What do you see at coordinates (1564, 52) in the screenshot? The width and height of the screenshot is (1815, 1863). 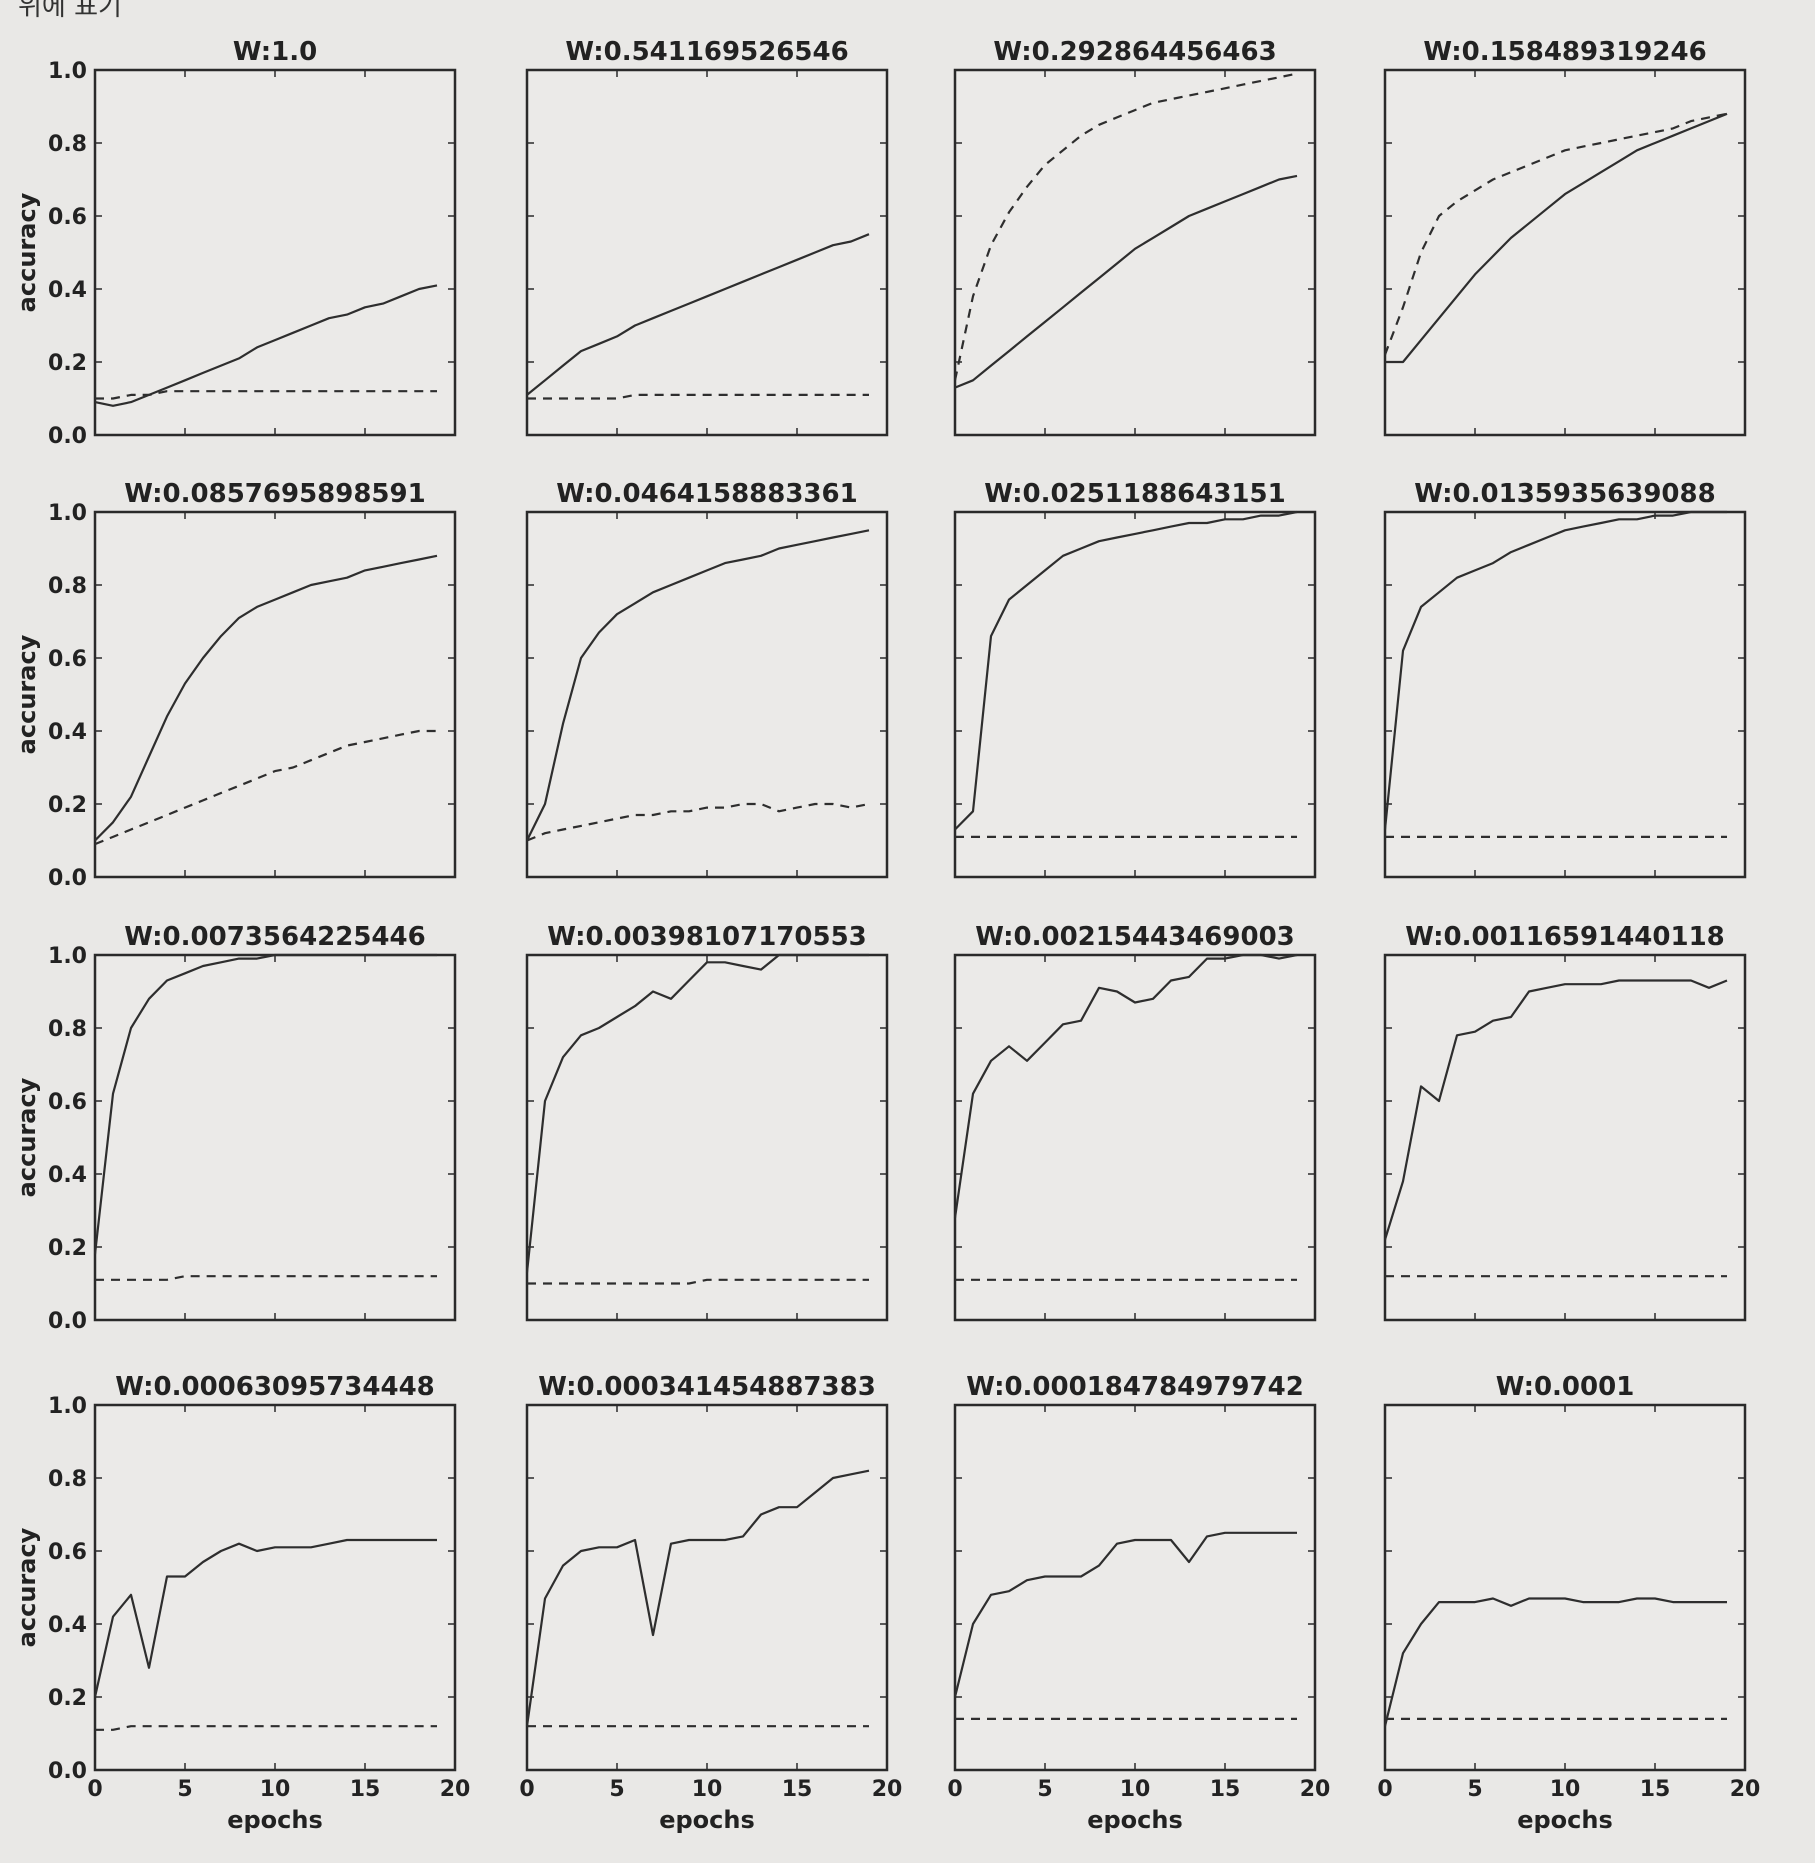 I see `subplot-title: W:0.158489319246` at bounding box center [1564, 52].